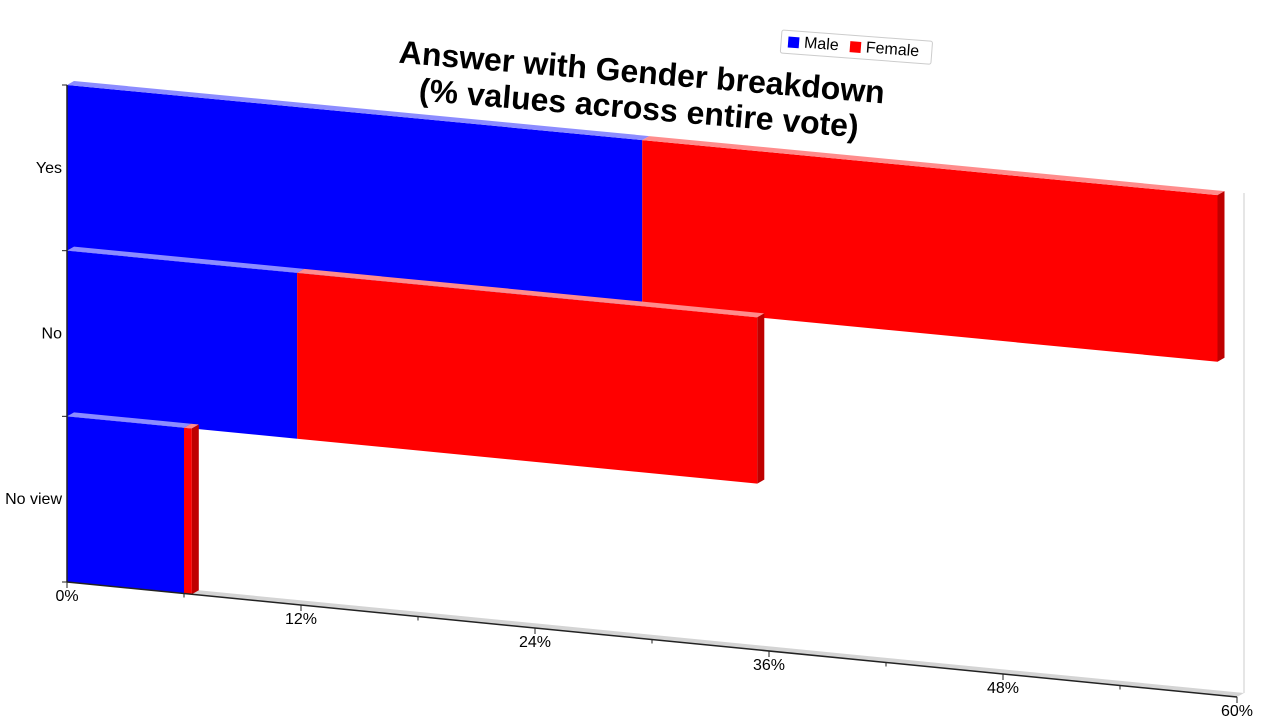 The height and width of the screenshot is (720, 1280). What do you see at coordinates (33, 499) in the screenshot?
I see `y-tick-label: No view` at bounding box center [33, 499].